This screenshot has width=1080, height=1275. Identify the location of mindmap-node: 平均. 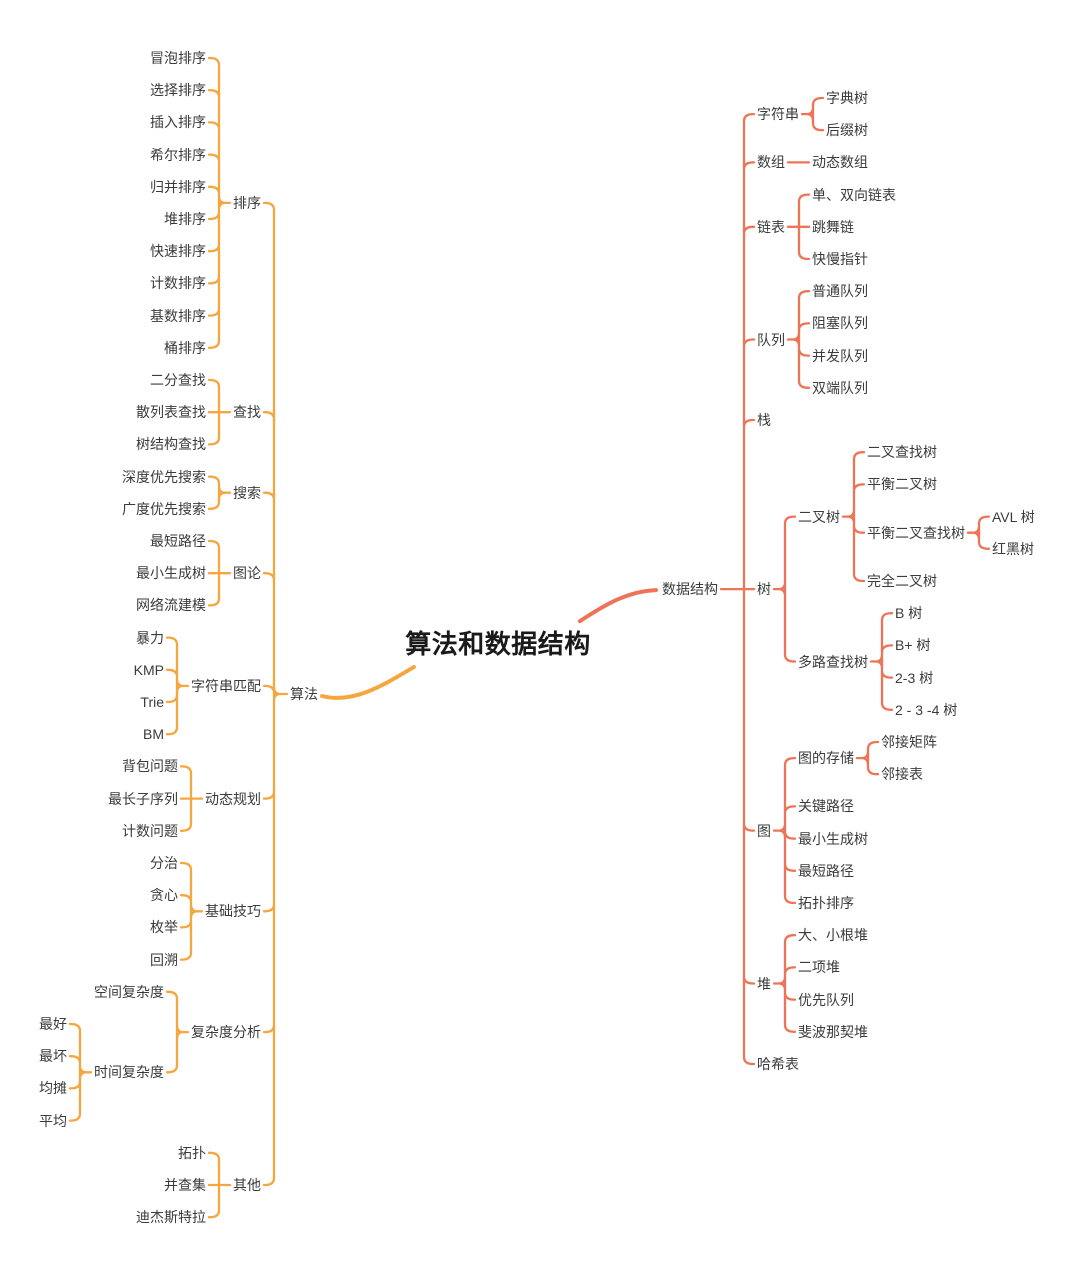
(53, 1120).